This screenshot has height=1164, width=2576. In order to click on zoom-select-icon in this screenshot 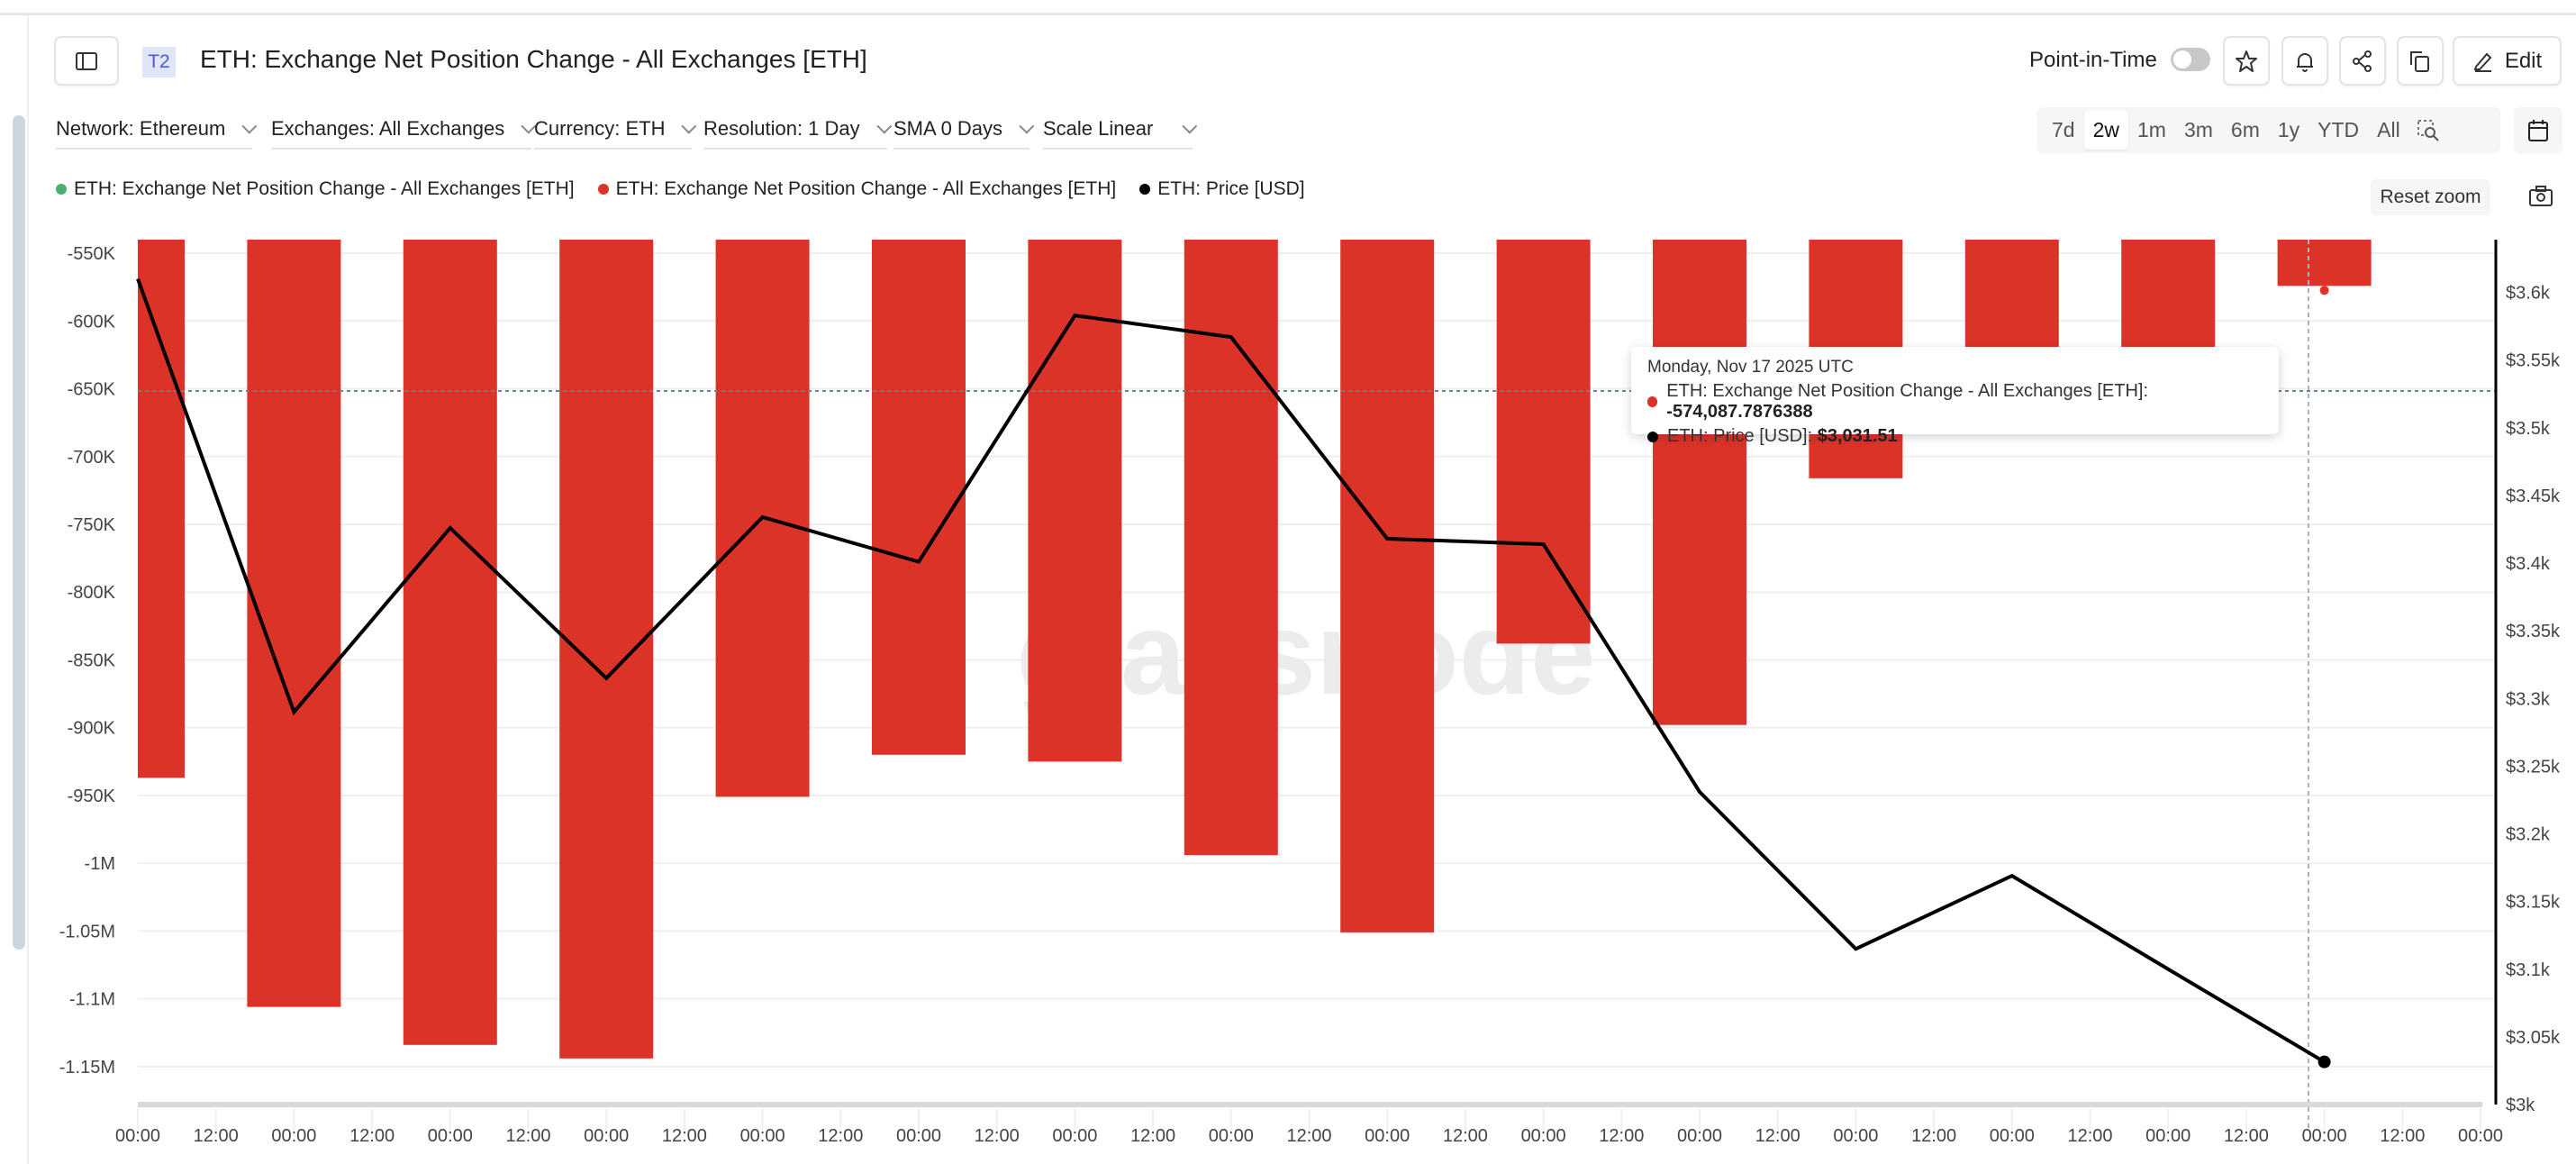, I will do `click(2428, 130)`.